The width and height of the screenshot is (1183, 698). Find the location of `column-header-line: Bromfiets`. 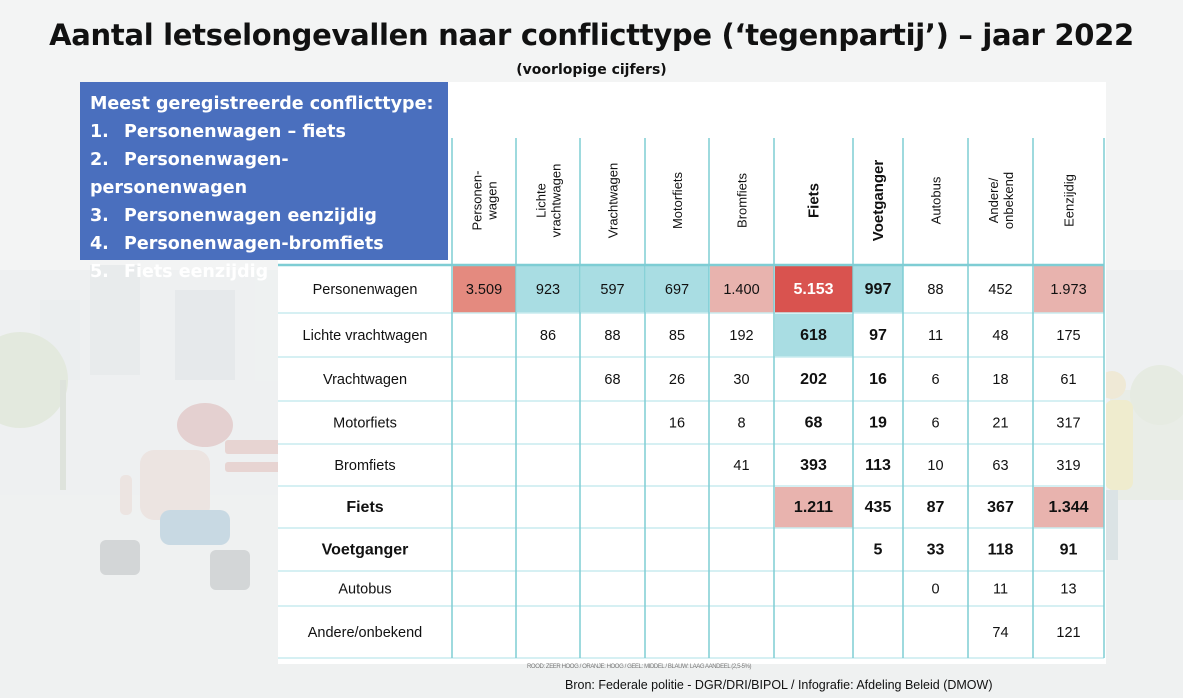

column-header-line: Bromfiets is located at coordinates (742, 200).